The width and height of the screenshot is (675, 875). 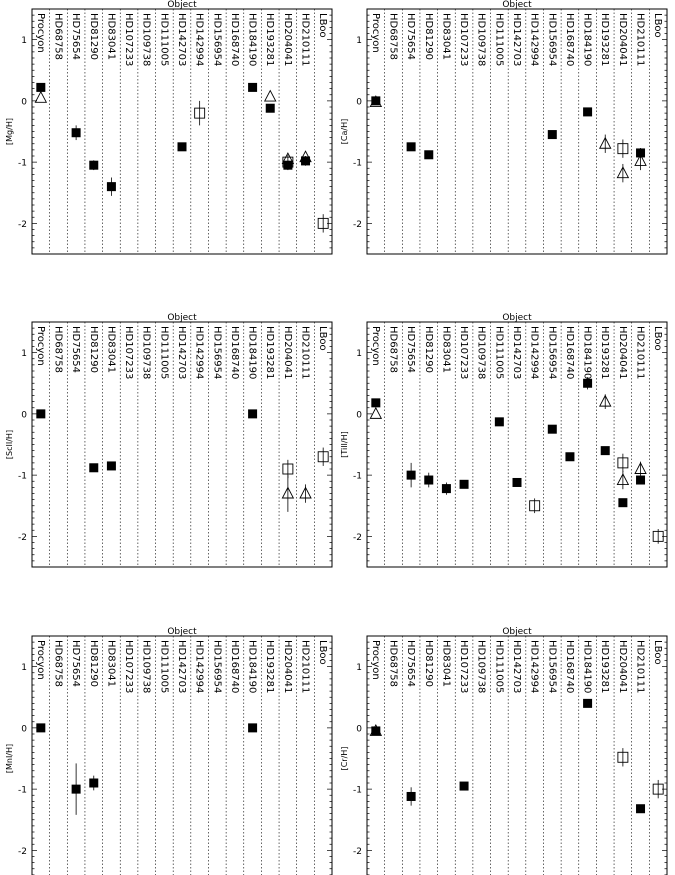 I want to click on tick-label: -2, so click(x=22, y=538).